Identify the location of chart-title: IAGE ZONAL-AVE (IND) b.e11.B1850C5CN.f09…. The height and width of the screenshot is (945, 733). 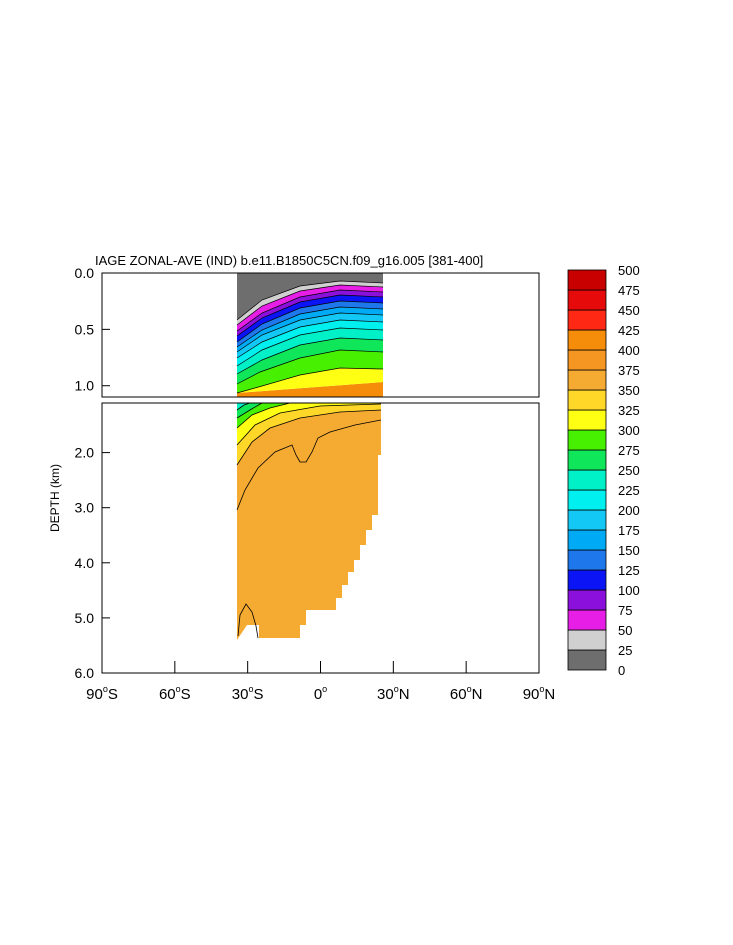
(289, 260).